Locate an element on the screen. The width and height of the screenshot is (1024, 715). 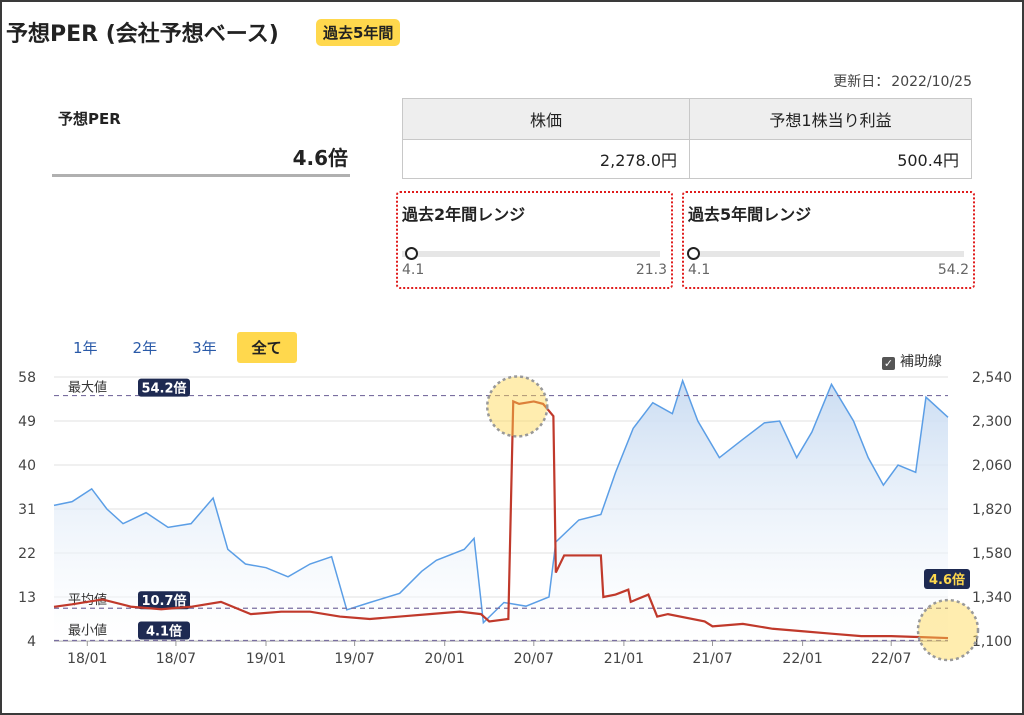
range-2year-max: 21.3 is located at coordinates (651, 270).